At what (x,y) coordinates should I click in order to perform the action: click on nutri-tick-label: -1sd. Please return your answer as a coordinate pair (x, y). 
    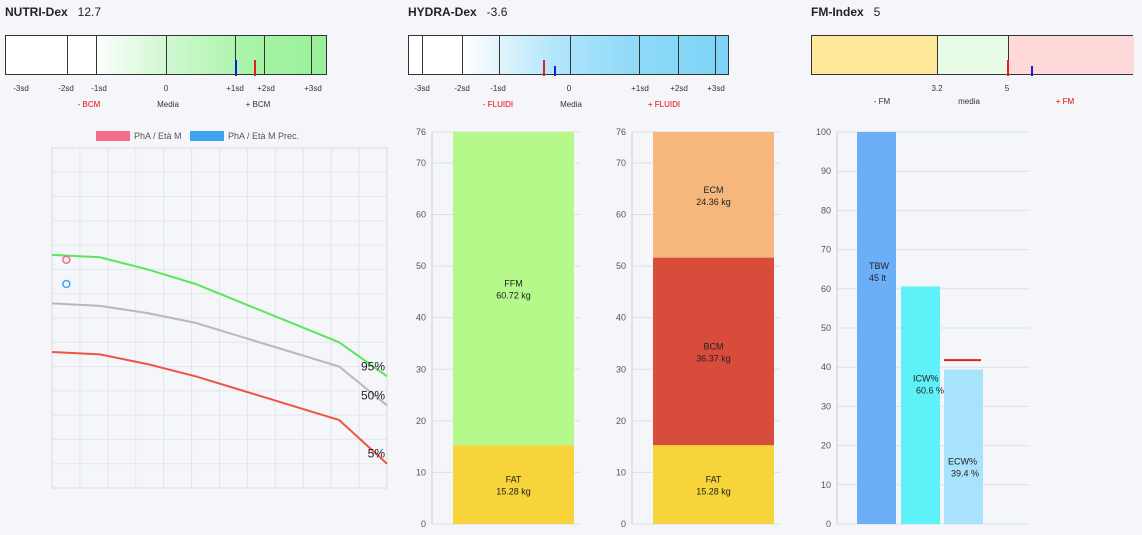
    Looking at the image, I should click on (99, 88).